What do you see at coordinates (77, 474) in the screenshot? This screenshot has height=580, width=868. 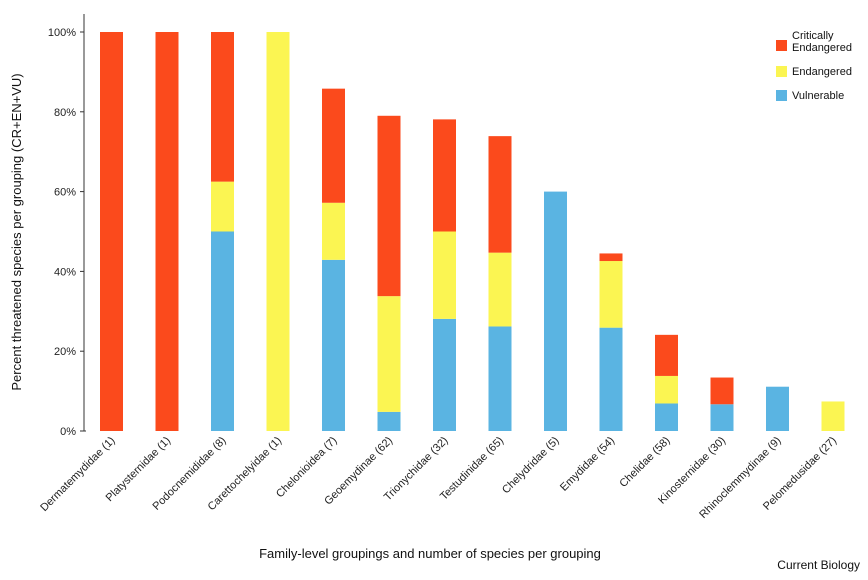 I see `x-tick-label: Dermatemydidae (1)` at bounding box center [77, 474].